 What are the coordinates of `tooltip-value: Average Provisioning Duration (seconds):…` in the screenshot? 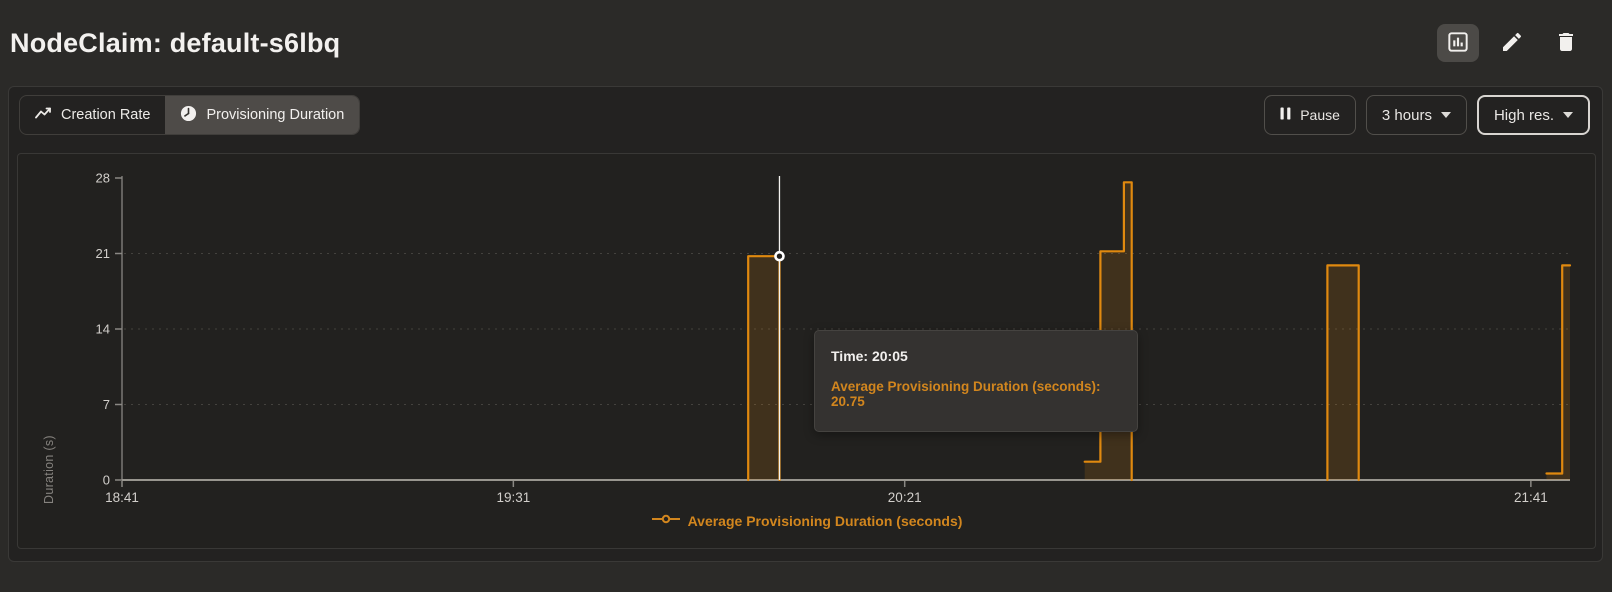 It's located at (966, 394).